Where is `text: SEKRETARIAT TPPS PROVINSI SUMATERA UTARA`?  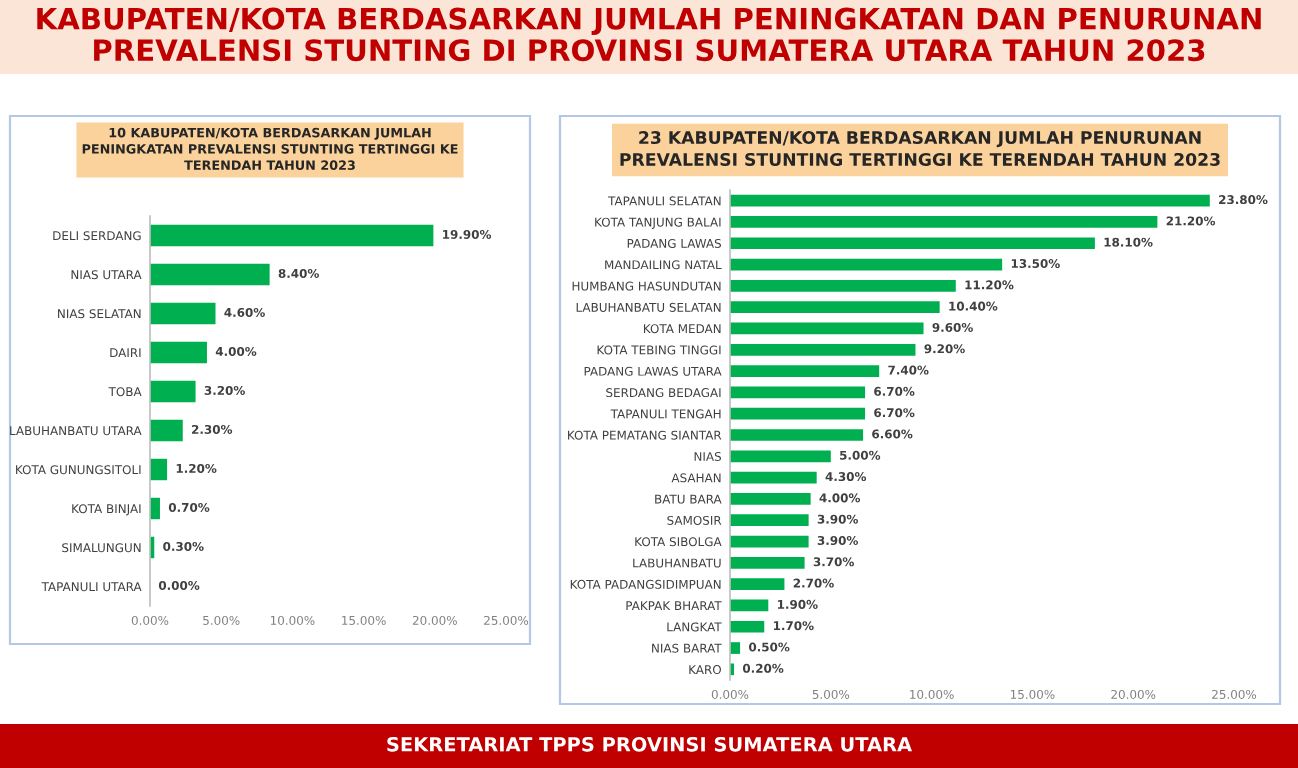
text: SEKRETARIAT TPPS PROVINSI SUMATERA UTARA is located at coordinates (649, 744).